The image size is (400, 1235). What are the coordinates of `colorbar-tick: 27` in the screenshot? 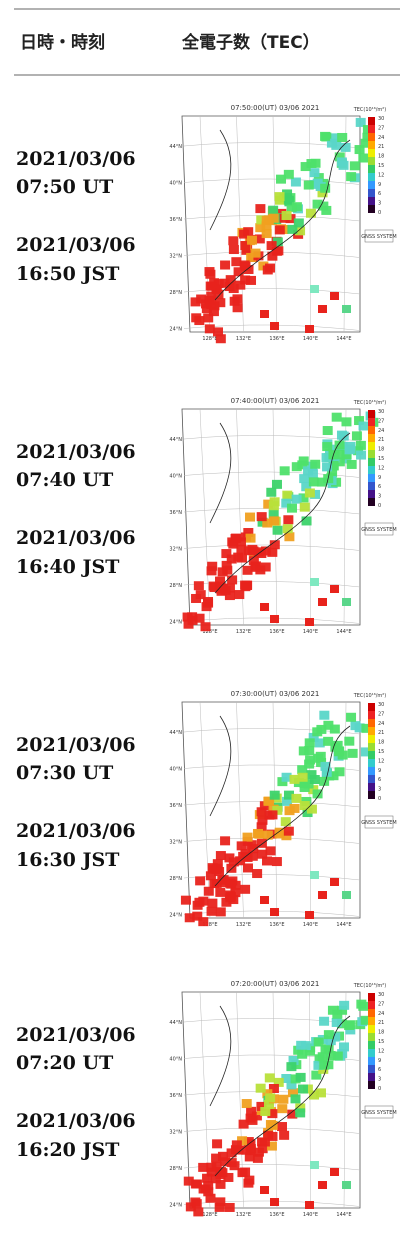 It's located at (381, 421).